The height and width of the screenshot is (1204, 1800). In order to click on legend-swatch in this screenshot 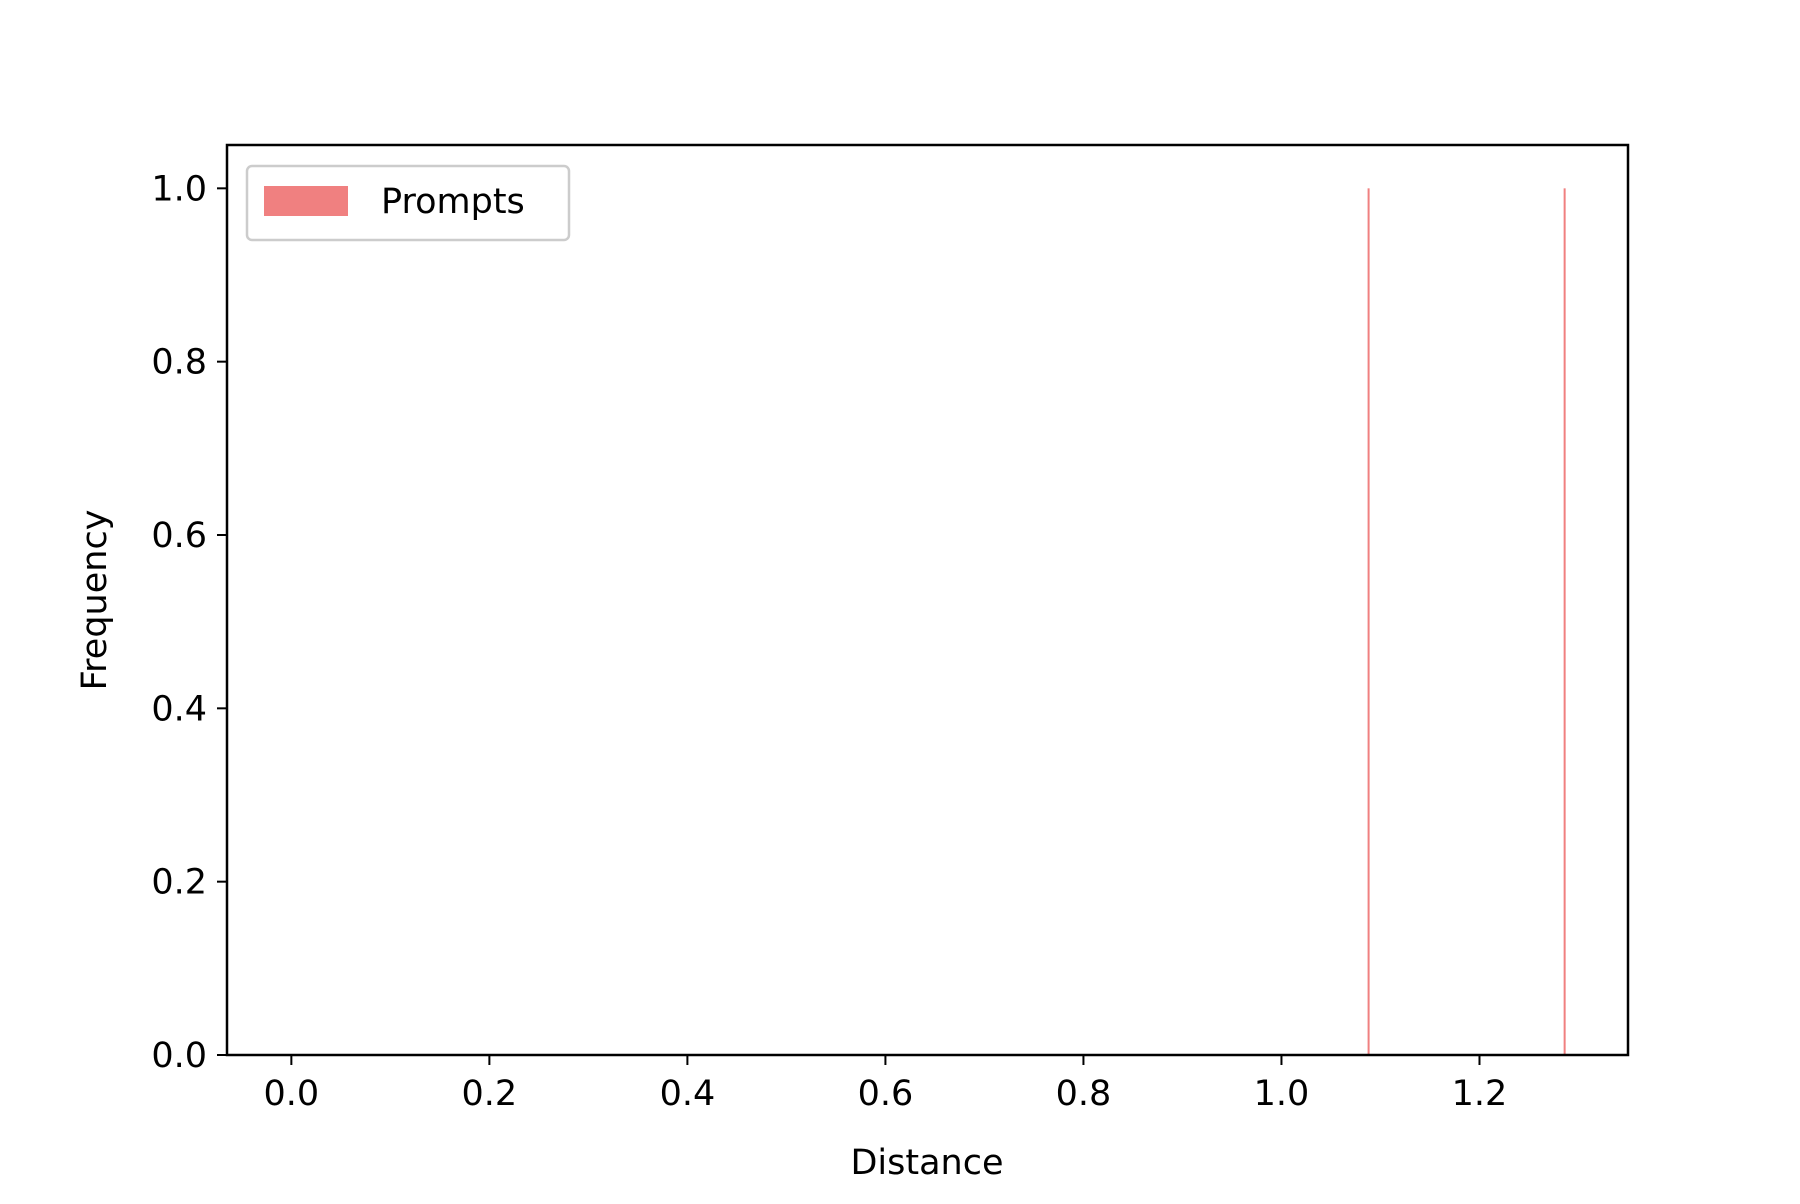, I will do `click(306, 201)`.